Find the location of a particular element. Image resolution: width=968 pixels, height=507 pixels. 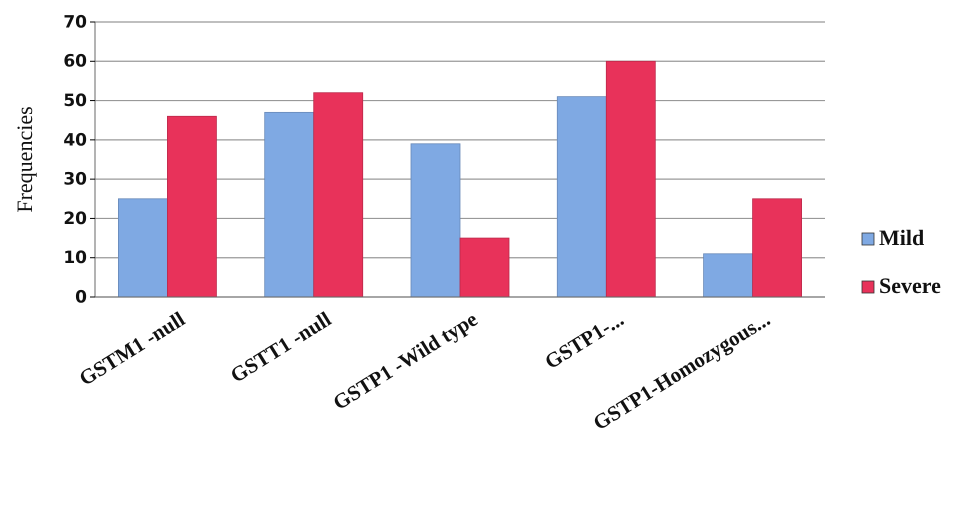

y-tick-label: 60 is located at coordinates (75, 62).